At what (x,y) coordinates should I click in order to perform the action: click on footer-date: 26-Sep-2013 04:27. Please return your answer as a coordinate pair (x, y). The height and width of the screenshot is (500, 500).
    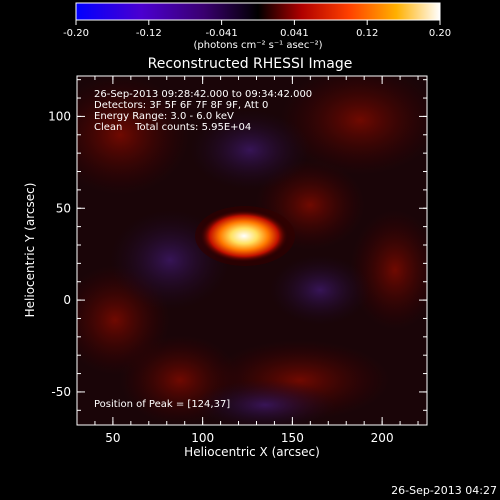
    Looking at the image, I should click on (444, 490).